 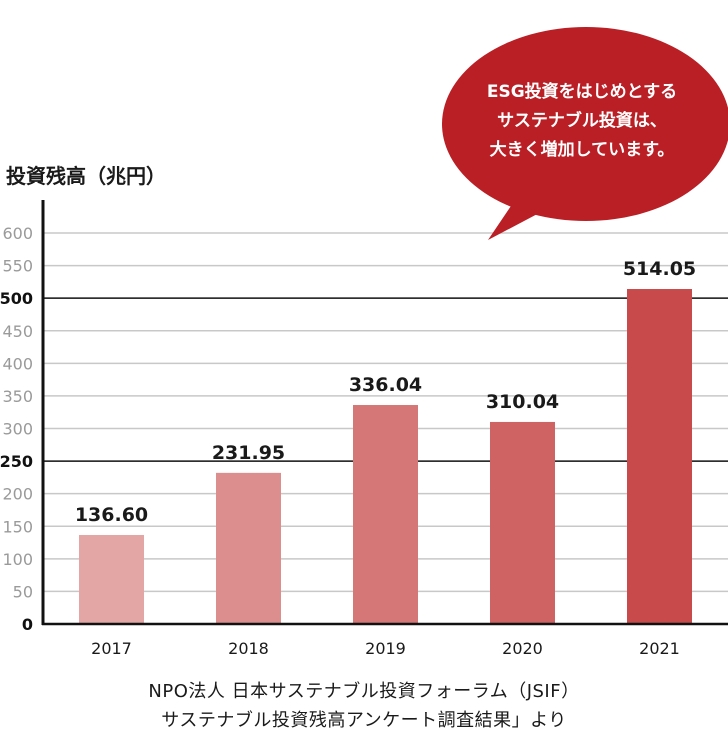 What do you see at coordinates (248, 548) in the screenshot?
I see `bar-2018` at bounding box center [248, 548].